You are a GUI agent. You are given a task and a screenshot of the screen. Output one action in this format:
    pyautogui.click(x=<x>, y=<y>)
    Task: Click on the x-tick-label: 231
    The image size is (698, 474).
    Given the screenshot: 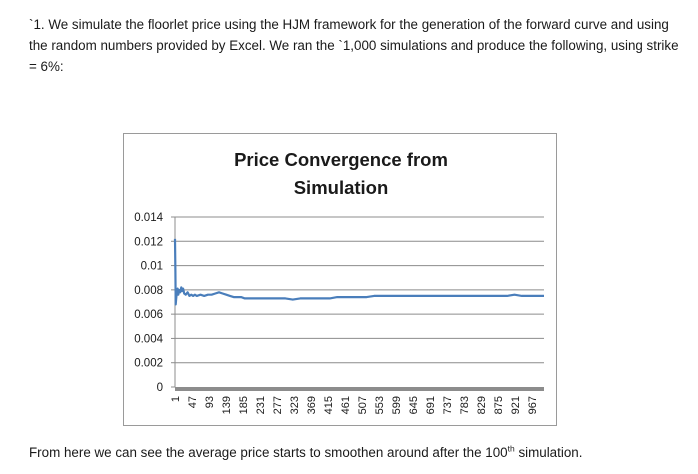 What is the action you would take?
    pyautogui.click(x=261, y=405)
    